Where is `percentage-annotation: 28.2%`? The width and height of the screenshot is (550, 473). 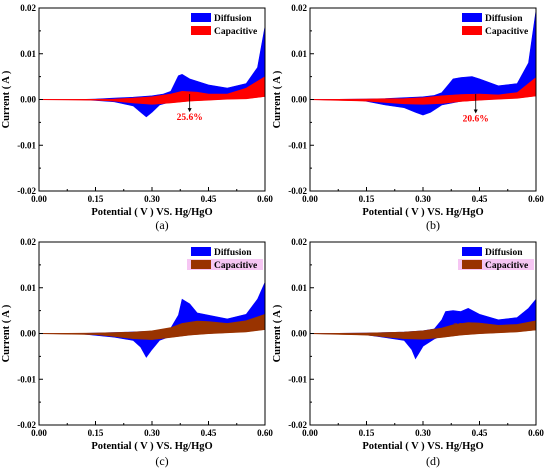 percentage-annotation: 28.2% is located at coordinates (466, 327).